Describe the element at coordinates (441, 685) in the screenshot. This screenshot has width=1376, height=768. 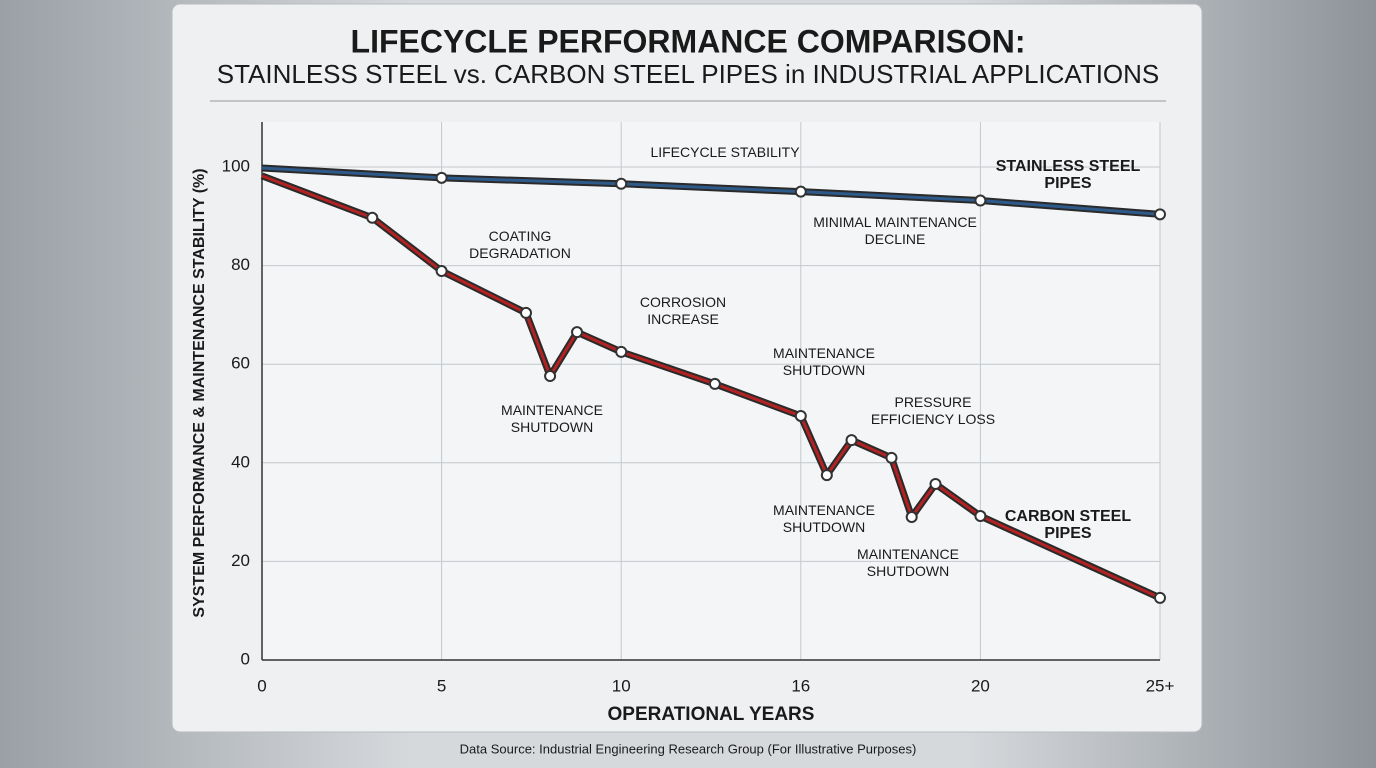
I see `x-tick-label: 5` at that location.